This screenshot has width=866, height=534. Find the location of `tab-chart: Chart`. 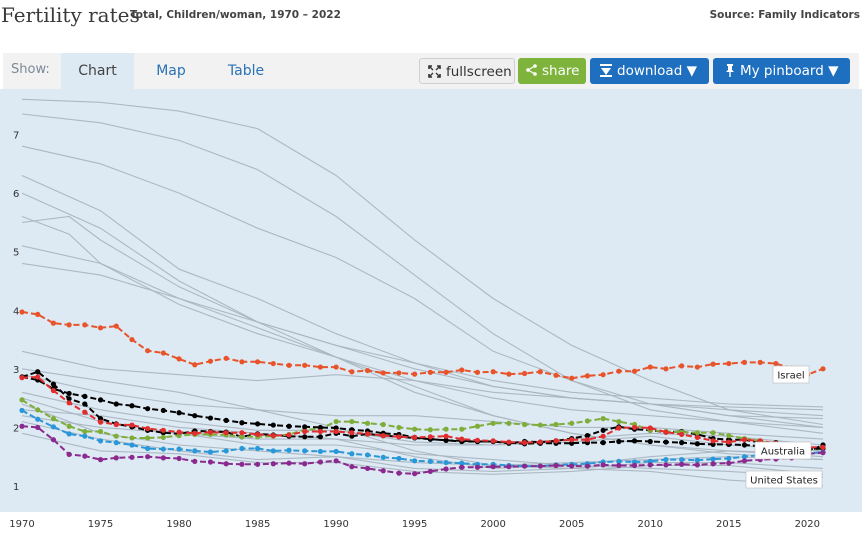

tab-chart: Chart is located at coordinates (97, 71).